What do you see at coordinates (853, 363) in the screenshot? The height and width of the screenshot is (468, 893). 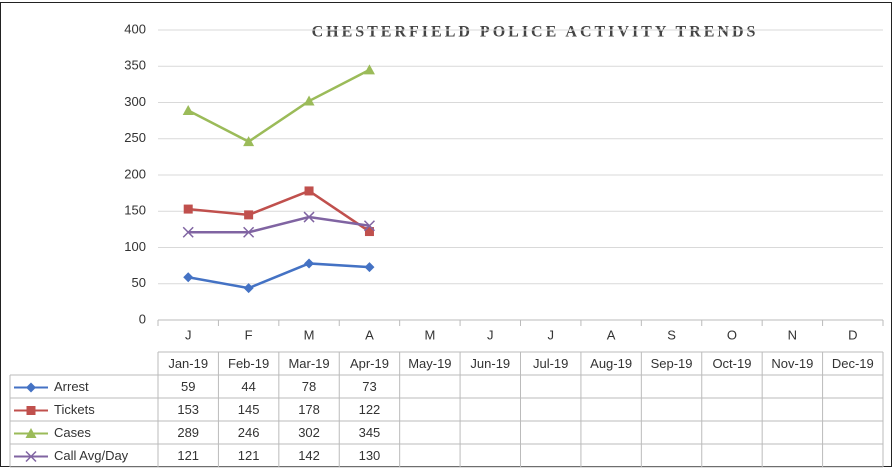 I see `table-header: Dec-19` at bounding box center [853, 363].